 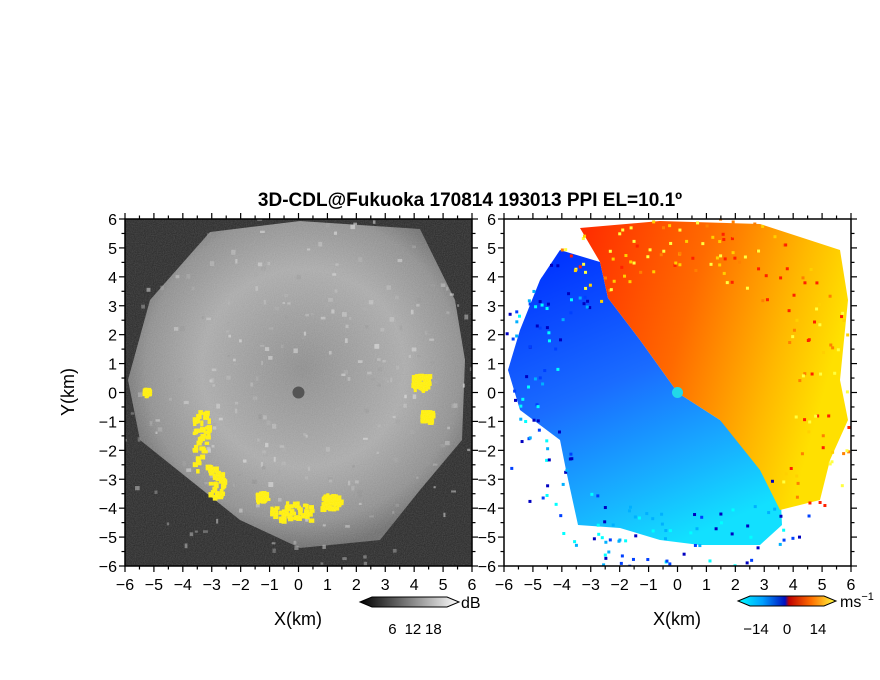 What do you see at coordinates (68, 392) in the screenshot?
I see `snr-ylabel: Y(km)` at bounding box center [68, 392].